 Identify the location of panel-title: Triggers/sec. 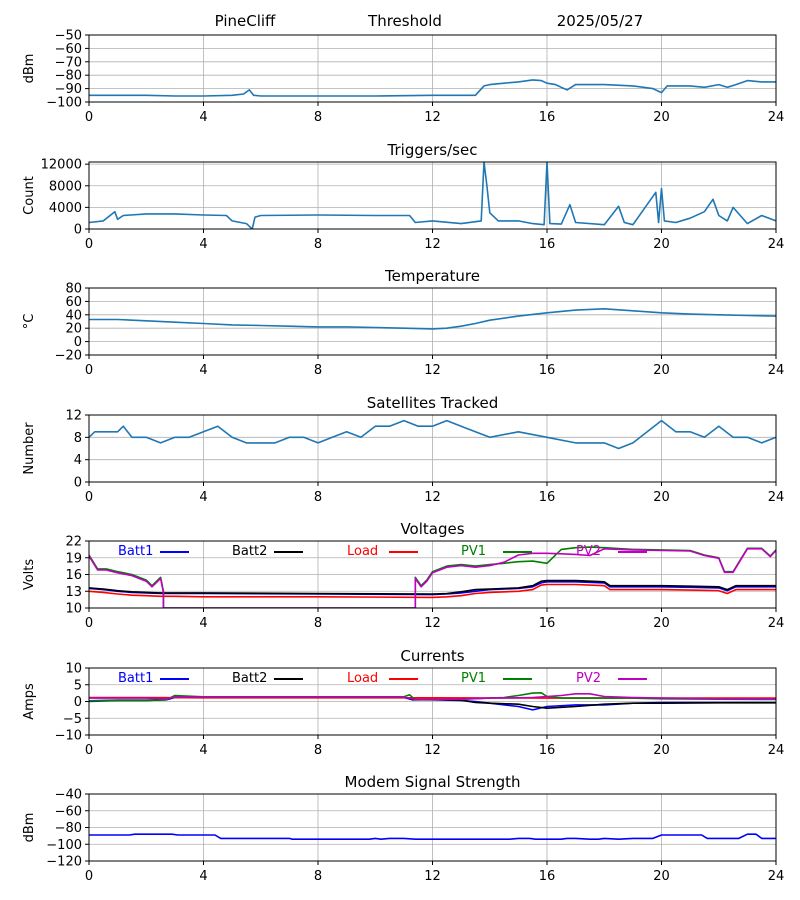
(432, 150).